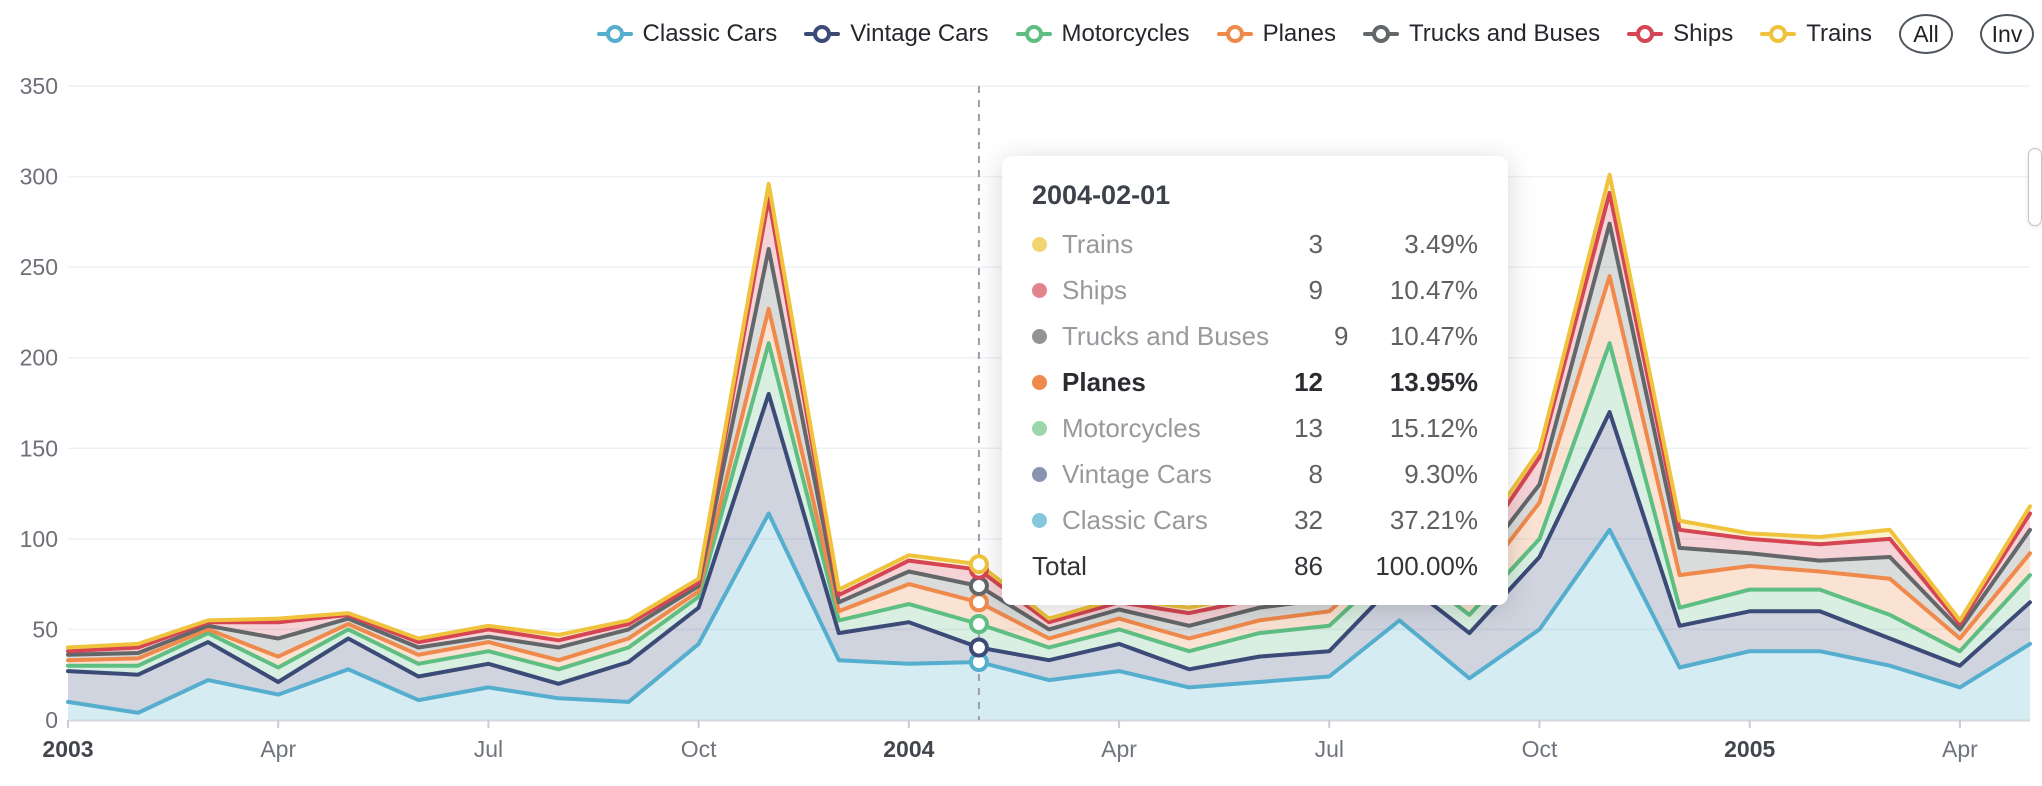 This screenshot has width=2042, height=786. I want to click on y-axis-label: 50, so click(45, 629).